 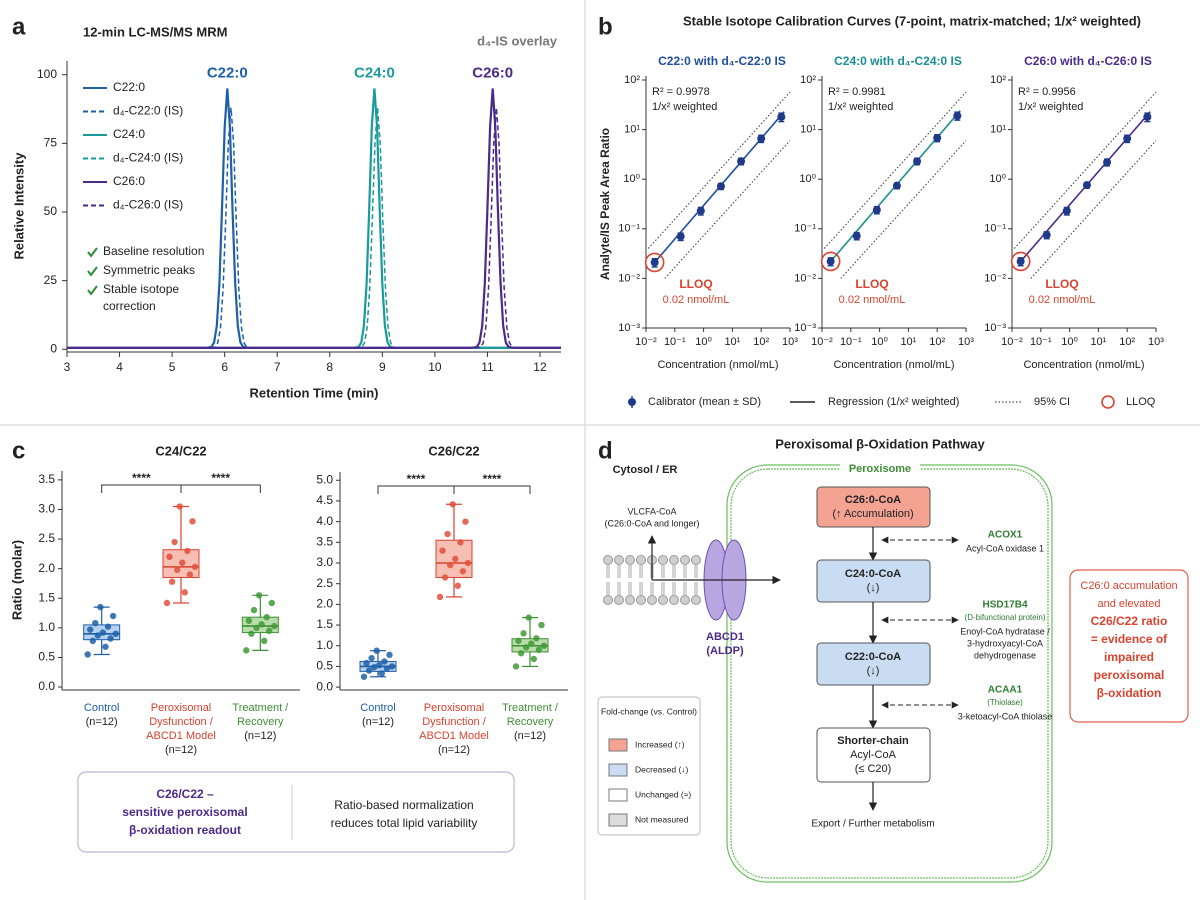 What do you see at coordinates (1129, 646) in the screenshot?
I see `conclusion-box` at bounding box center [1129, 646].